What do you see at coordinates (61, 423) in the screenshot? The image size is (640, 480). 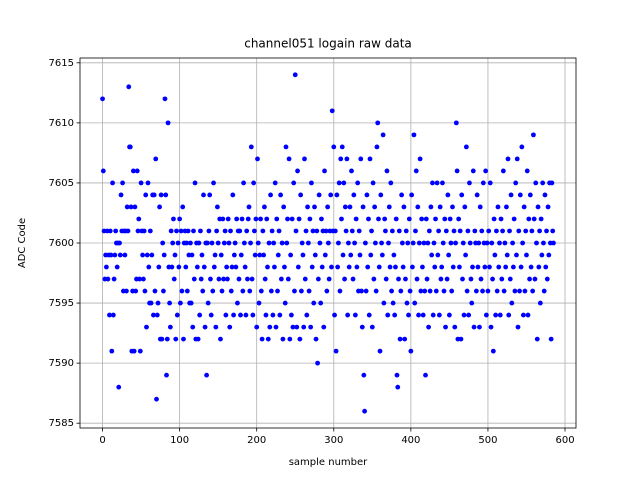 I see `y-tick-label: 7585` at bounding box center [61, 423].